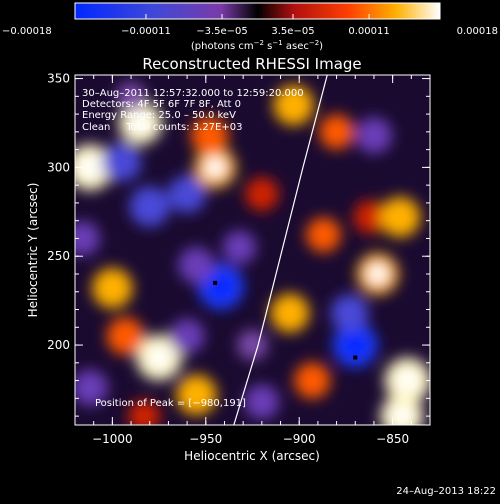 This screenshot has height=504, width=500. Describe the element at coordinates (368, 31) in the screenshot. I see `colorbar-tick-label: 0.00011` at that location.